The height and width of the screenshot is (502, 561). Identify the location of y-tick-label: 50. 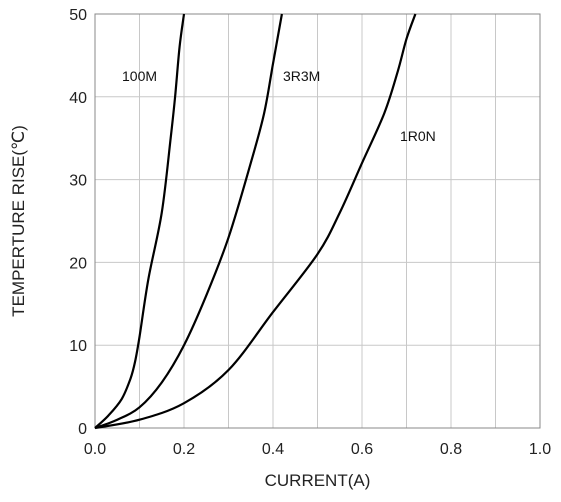
(78, 15).